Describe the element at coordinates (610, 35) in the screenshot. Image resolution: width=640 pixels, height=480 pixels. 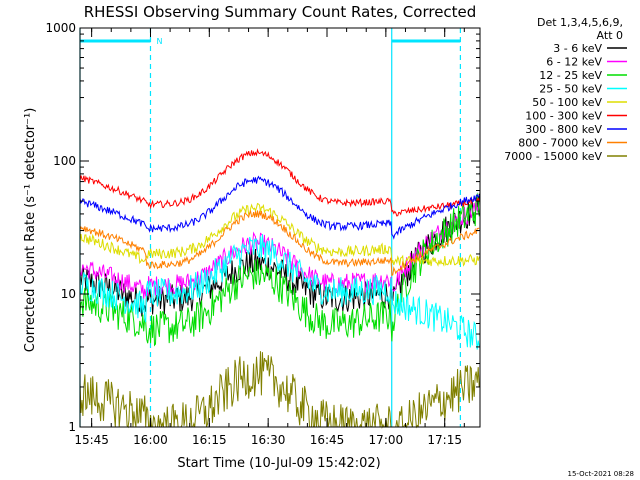
I see `detector-info-line2: Att 0` at that location.